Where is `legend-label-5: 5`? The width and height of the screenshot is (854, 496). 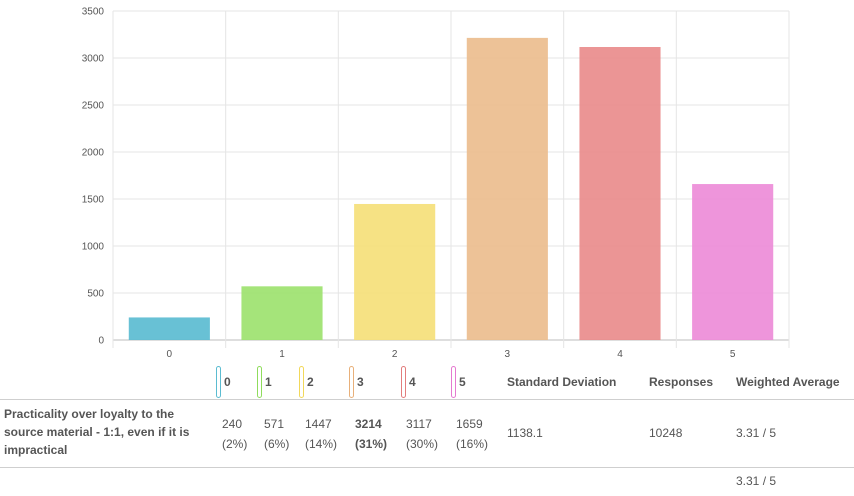 legend-label-5: 5 is located at coordinates (462, 382).